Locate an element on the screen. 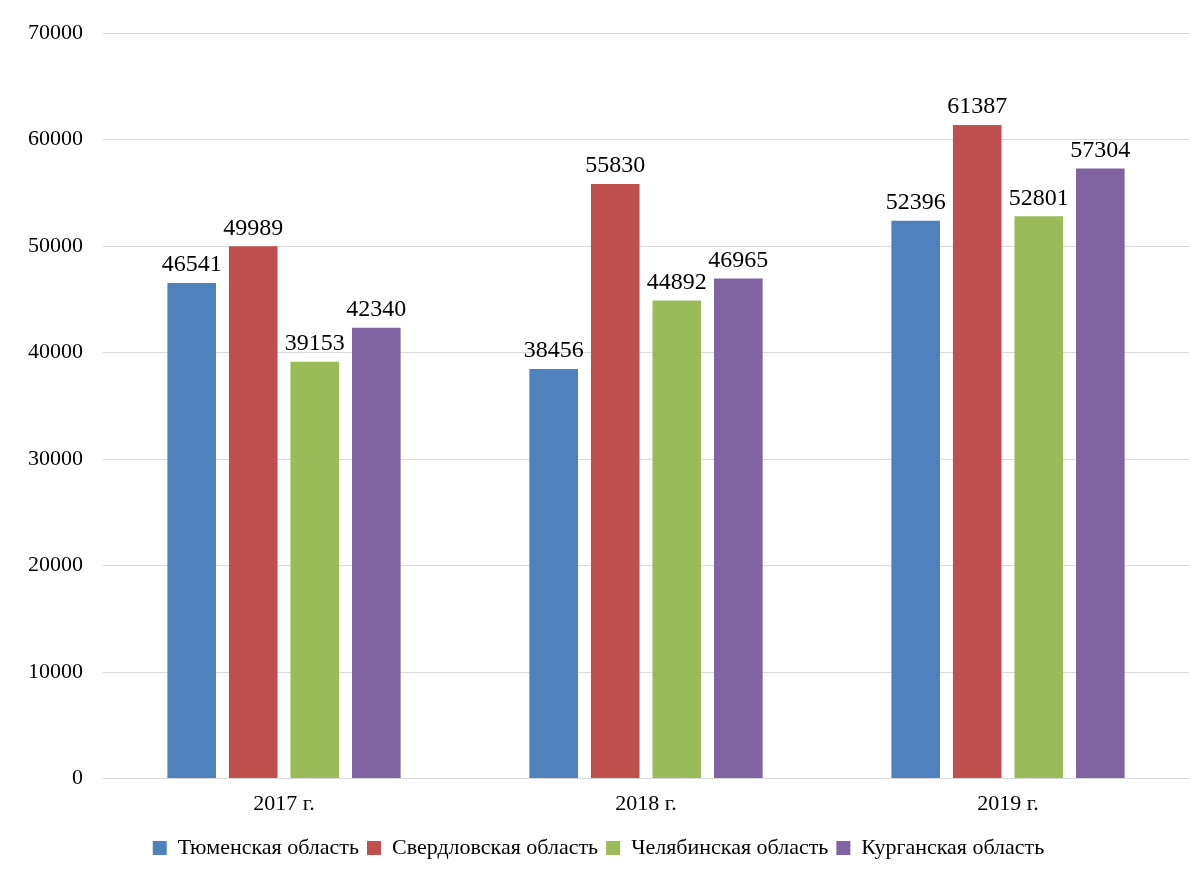  data-label: 55830 is located at coordinates (615, 164).